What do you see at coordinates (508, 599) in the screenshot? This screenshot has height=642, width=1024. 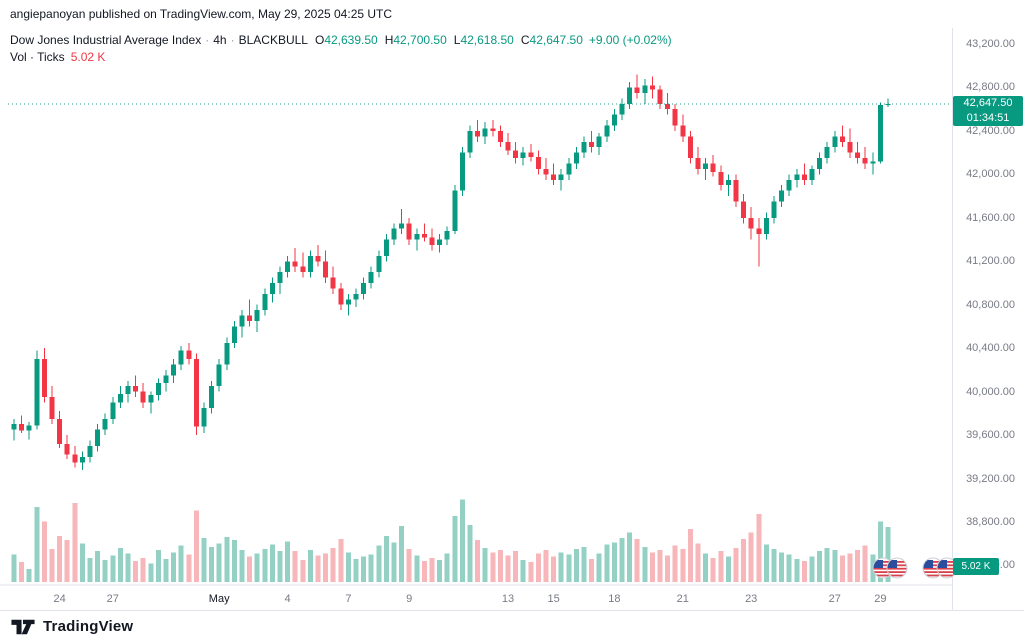 I see `time-axis-label: 13` at bounding box center [508, 599].